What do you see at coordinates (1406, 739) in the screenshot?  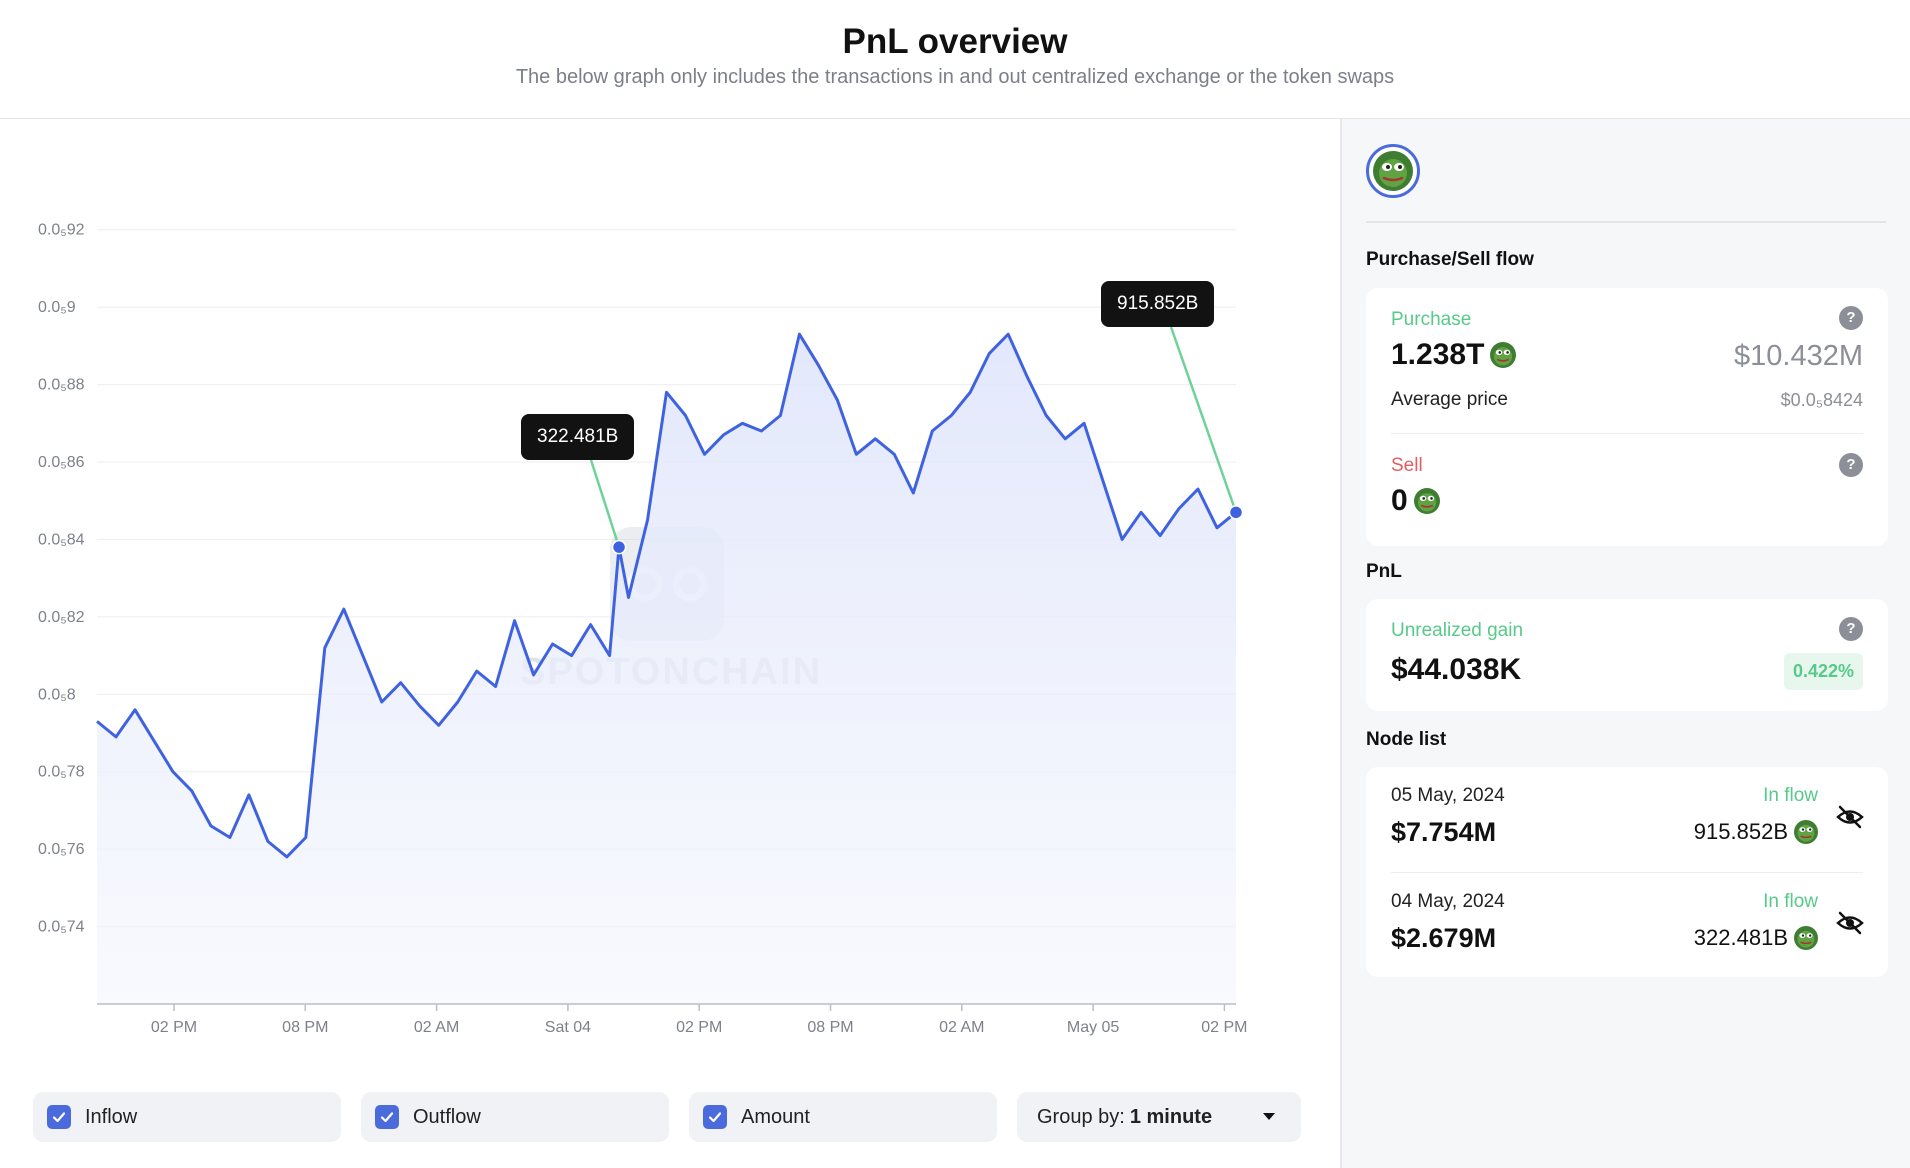 I see `node-list-title: Node list` at bounding box center [1406, 739].